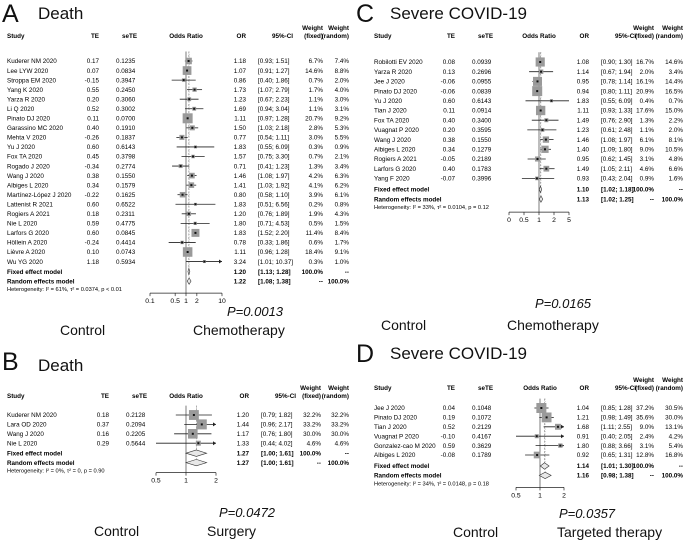  I want to click on panel-a-right-label: Chemotherapy, so click(239, 330).